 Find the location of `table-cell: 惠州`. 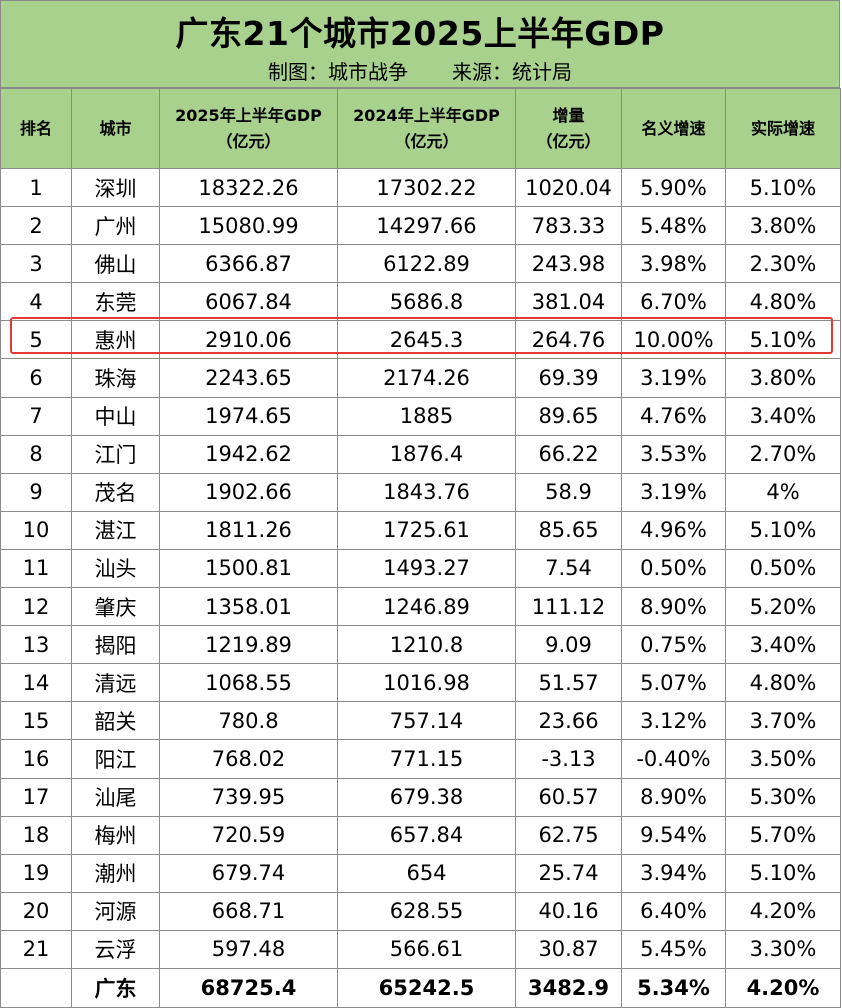

table-cell: 惠州 is located at coordinates (115, 340).